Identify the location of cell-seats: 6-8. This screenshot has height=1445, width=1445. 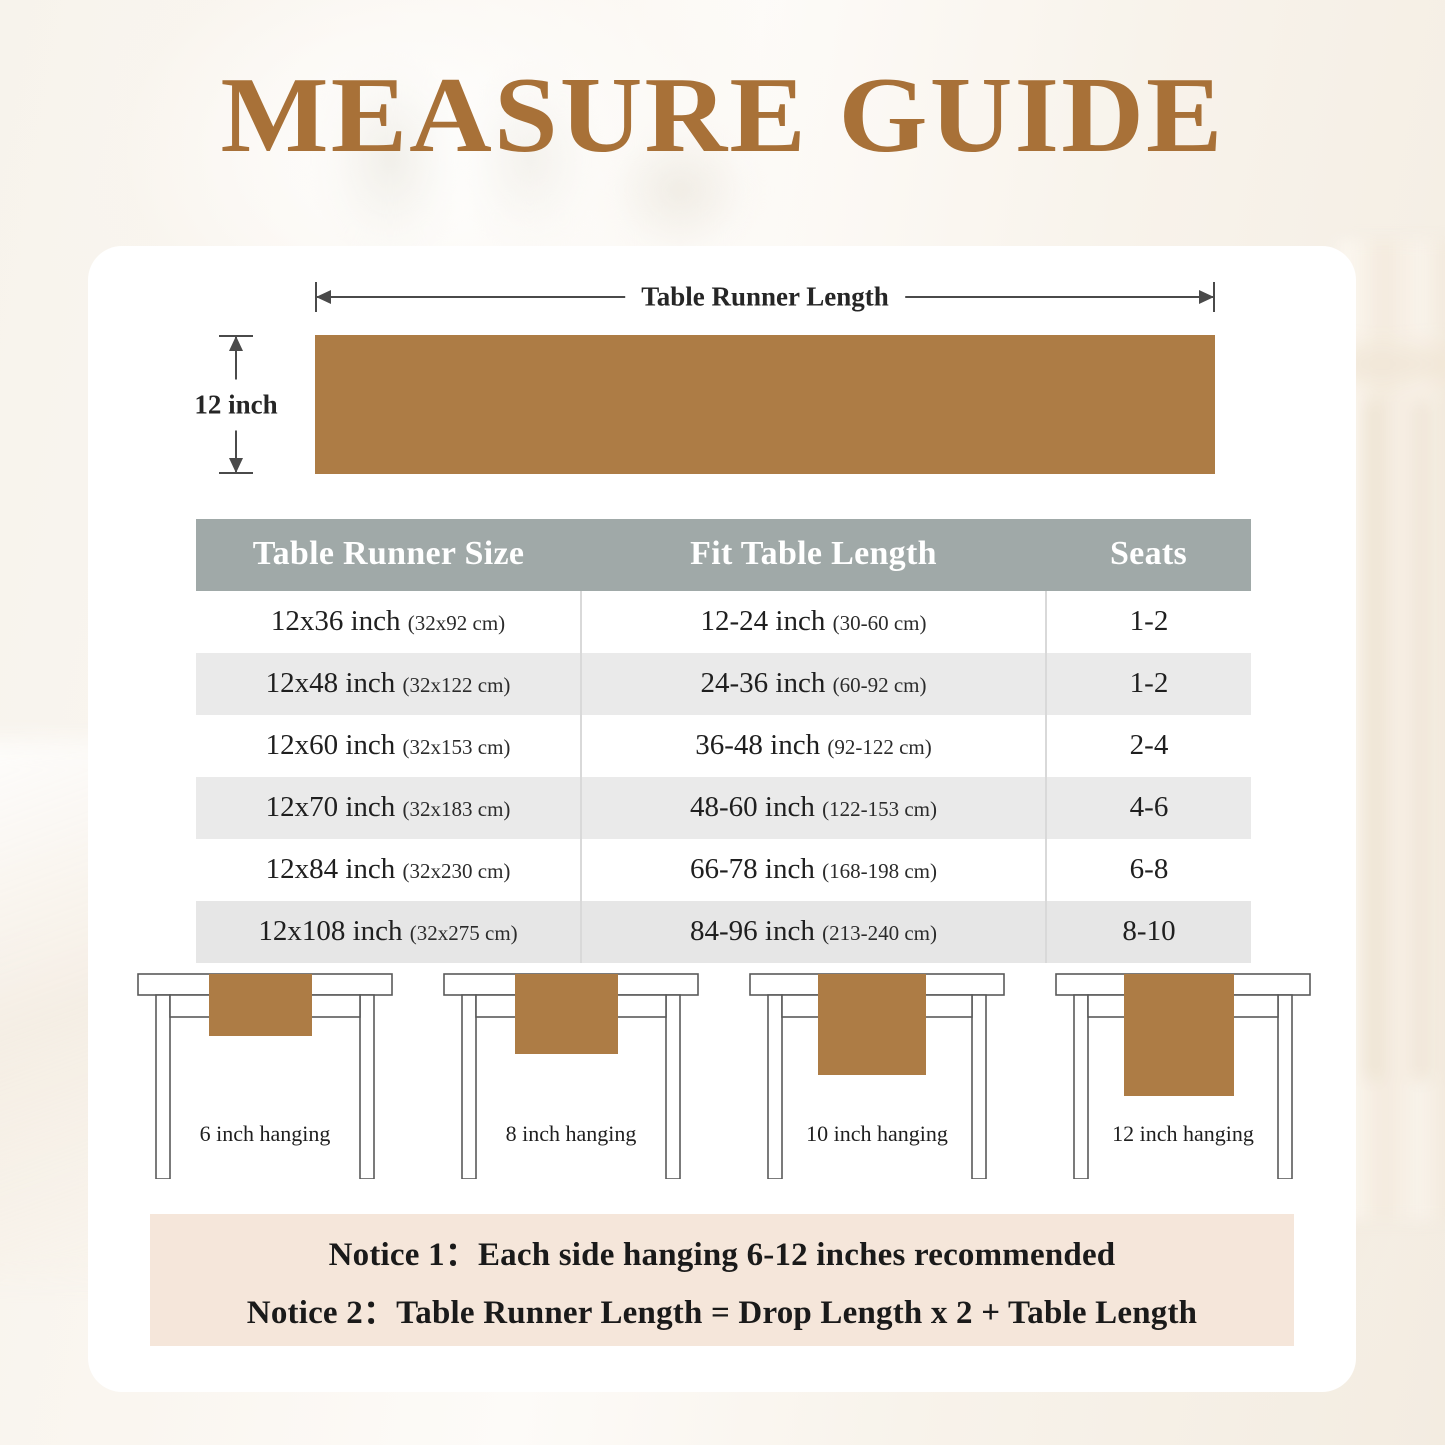
(1148, 870).